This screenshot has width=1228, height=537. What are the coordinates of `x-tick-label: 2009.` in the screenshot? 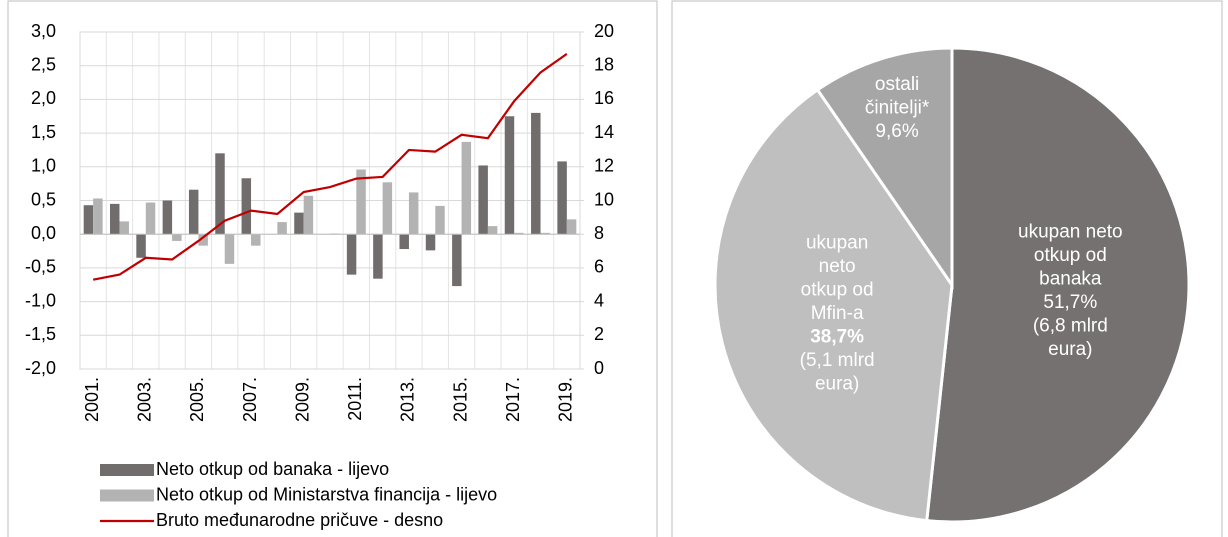 It's located at (302, 399).